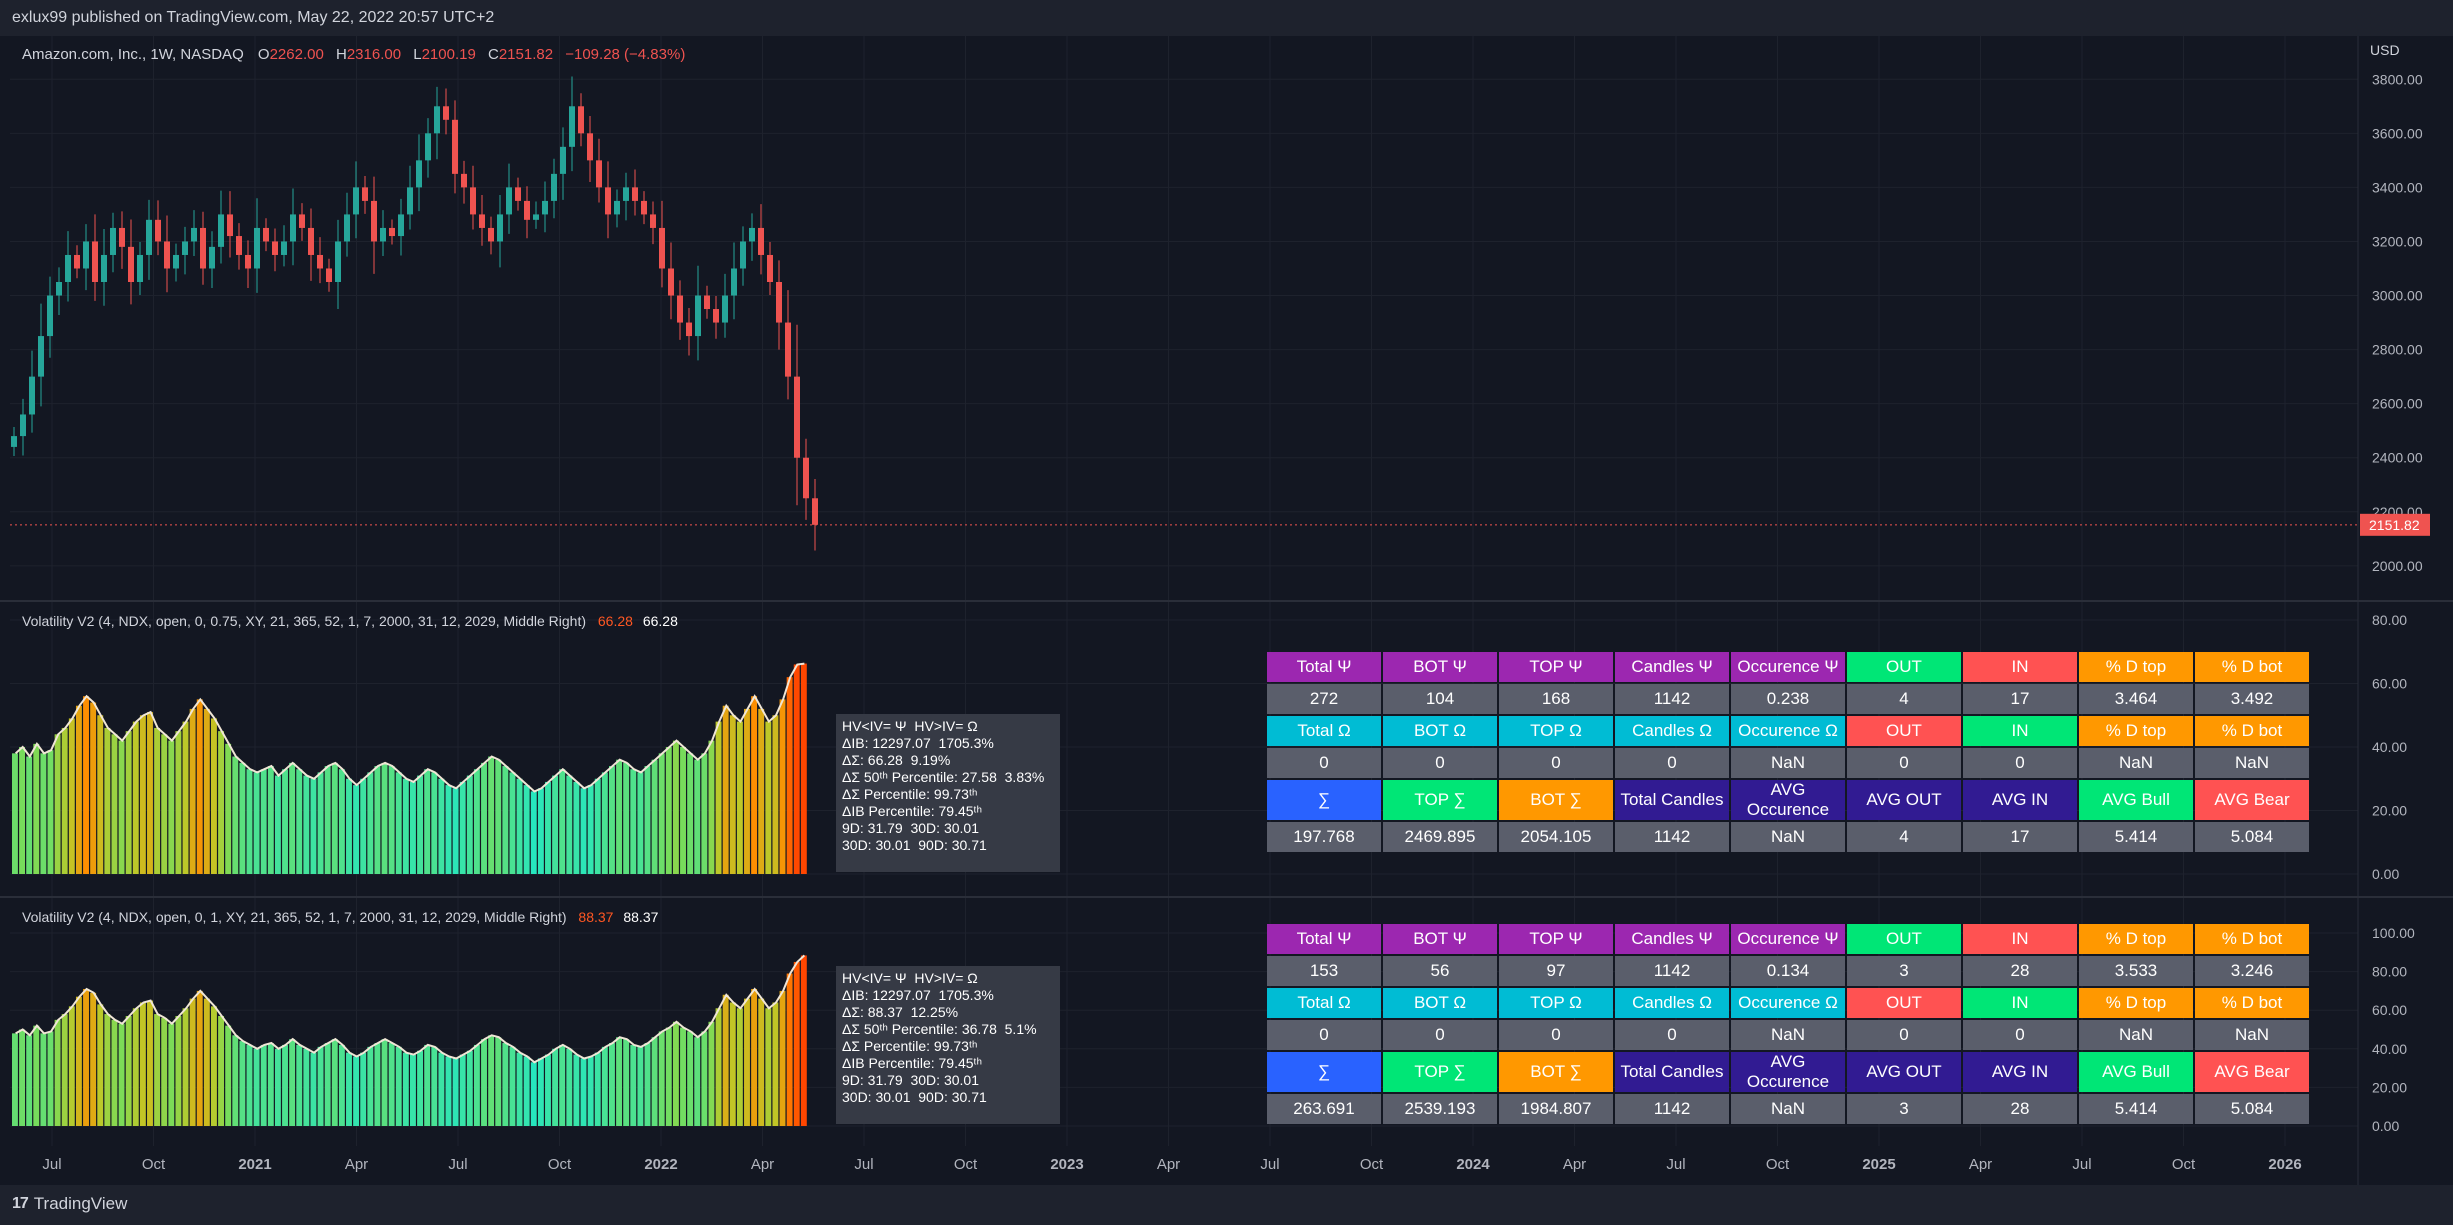  Describe the element at coordinates (2252, 971) in the screenshot. I see `table-value-cell: 3.246` at that location.